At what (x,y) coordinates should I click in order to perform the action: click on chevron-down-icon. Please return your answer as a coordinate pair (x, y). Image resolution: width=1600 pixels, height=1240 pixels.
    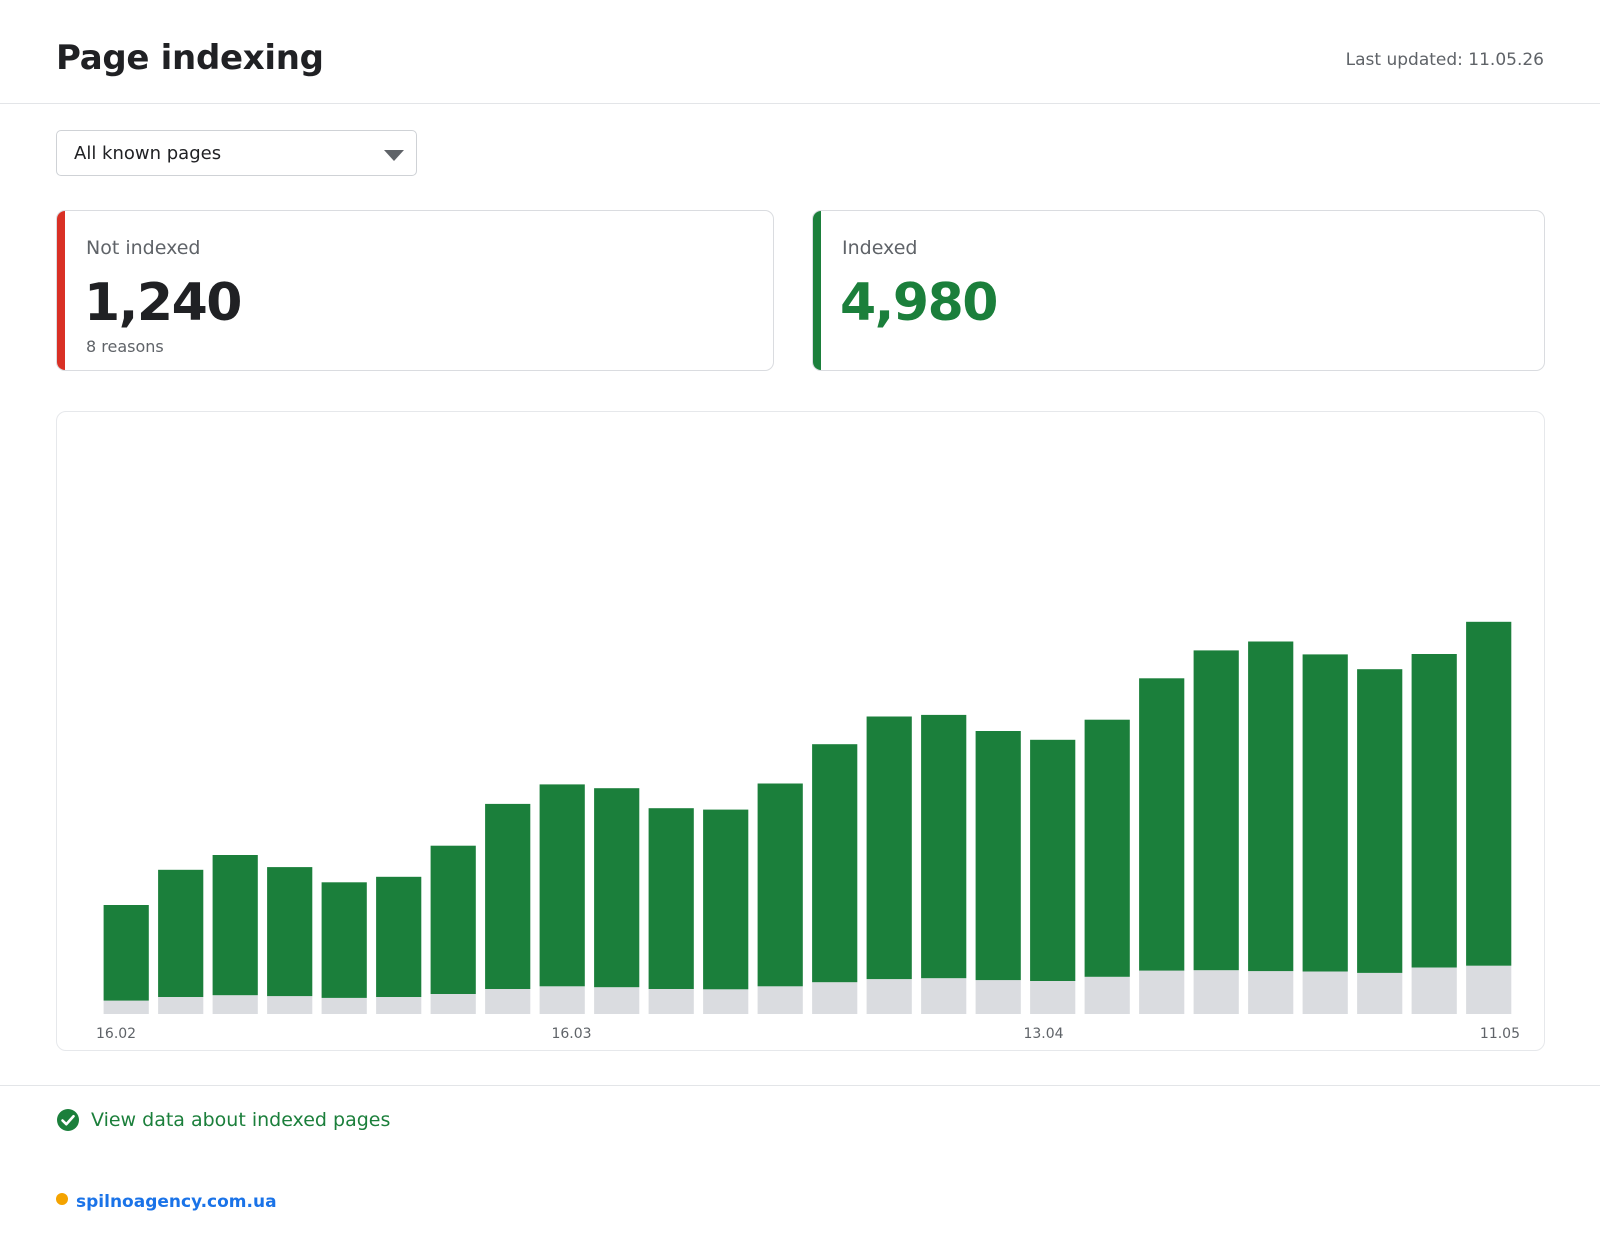
    Looking at the image, I should click on (394, 155).